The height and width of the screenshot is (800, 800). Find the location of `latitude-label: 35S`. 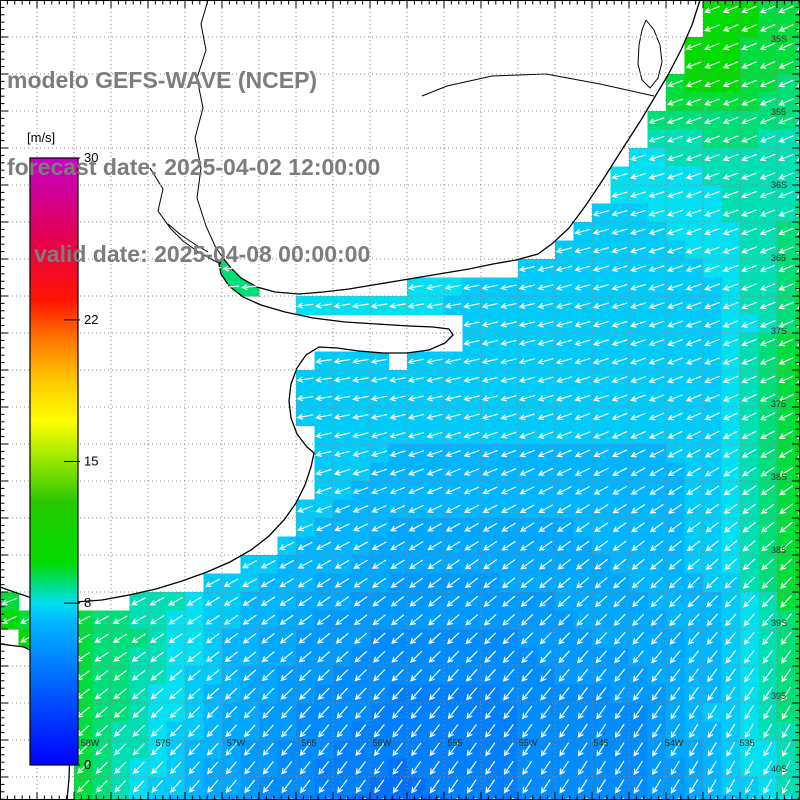

latitude-label: 35S is located at coordinates (779, 39).